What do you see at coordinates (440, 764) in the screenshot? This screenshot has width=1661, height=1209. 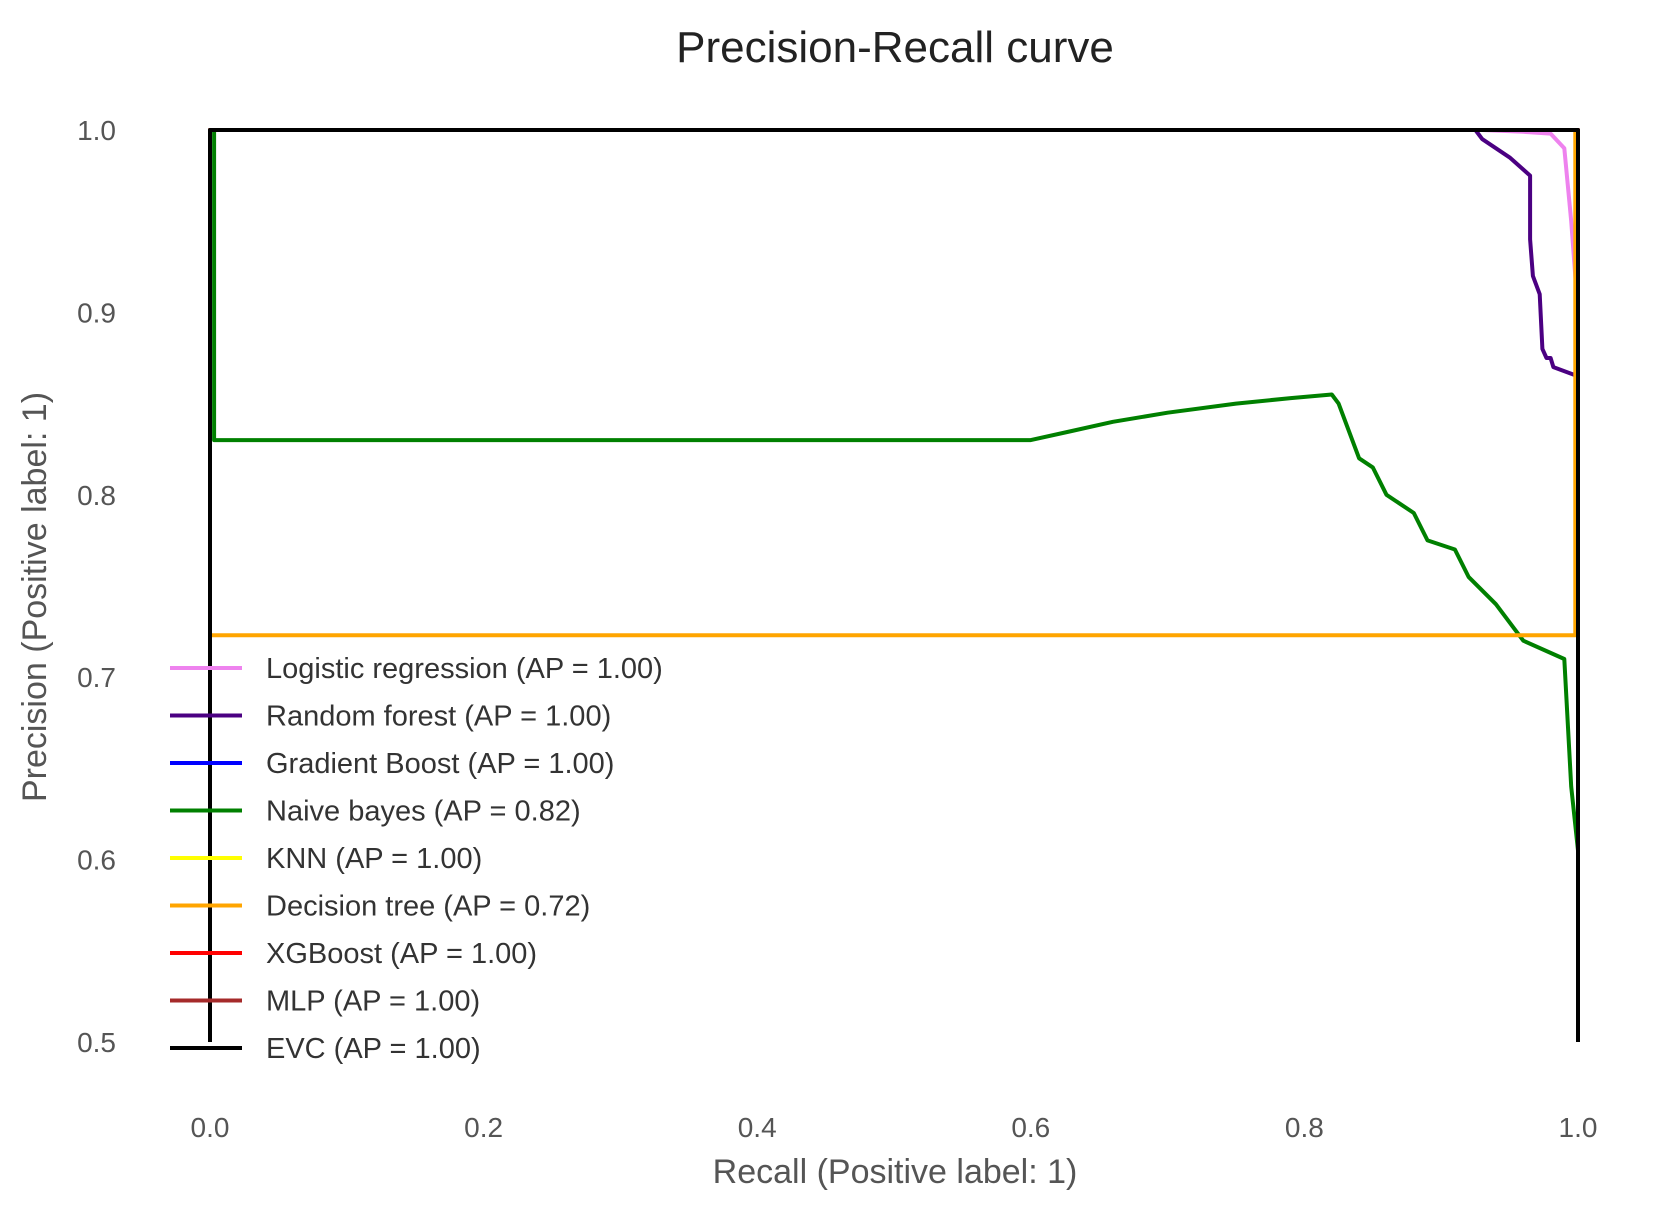 I see `legend-label: Gradient Boost (AP = 1.00)` at bounding box center [440, 764].